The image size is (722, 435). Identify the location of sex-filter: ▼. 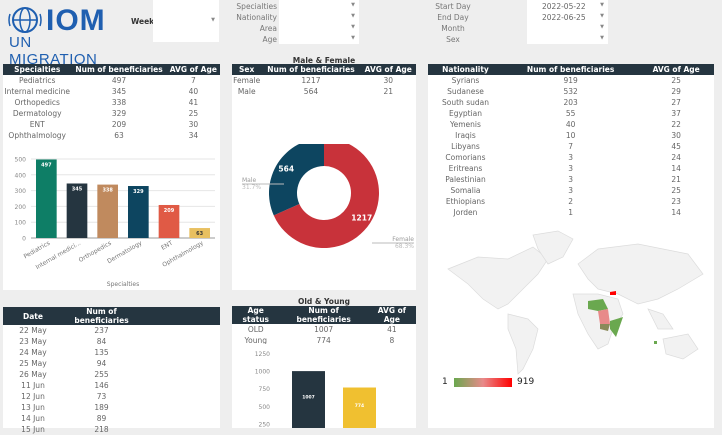
(567, 38).